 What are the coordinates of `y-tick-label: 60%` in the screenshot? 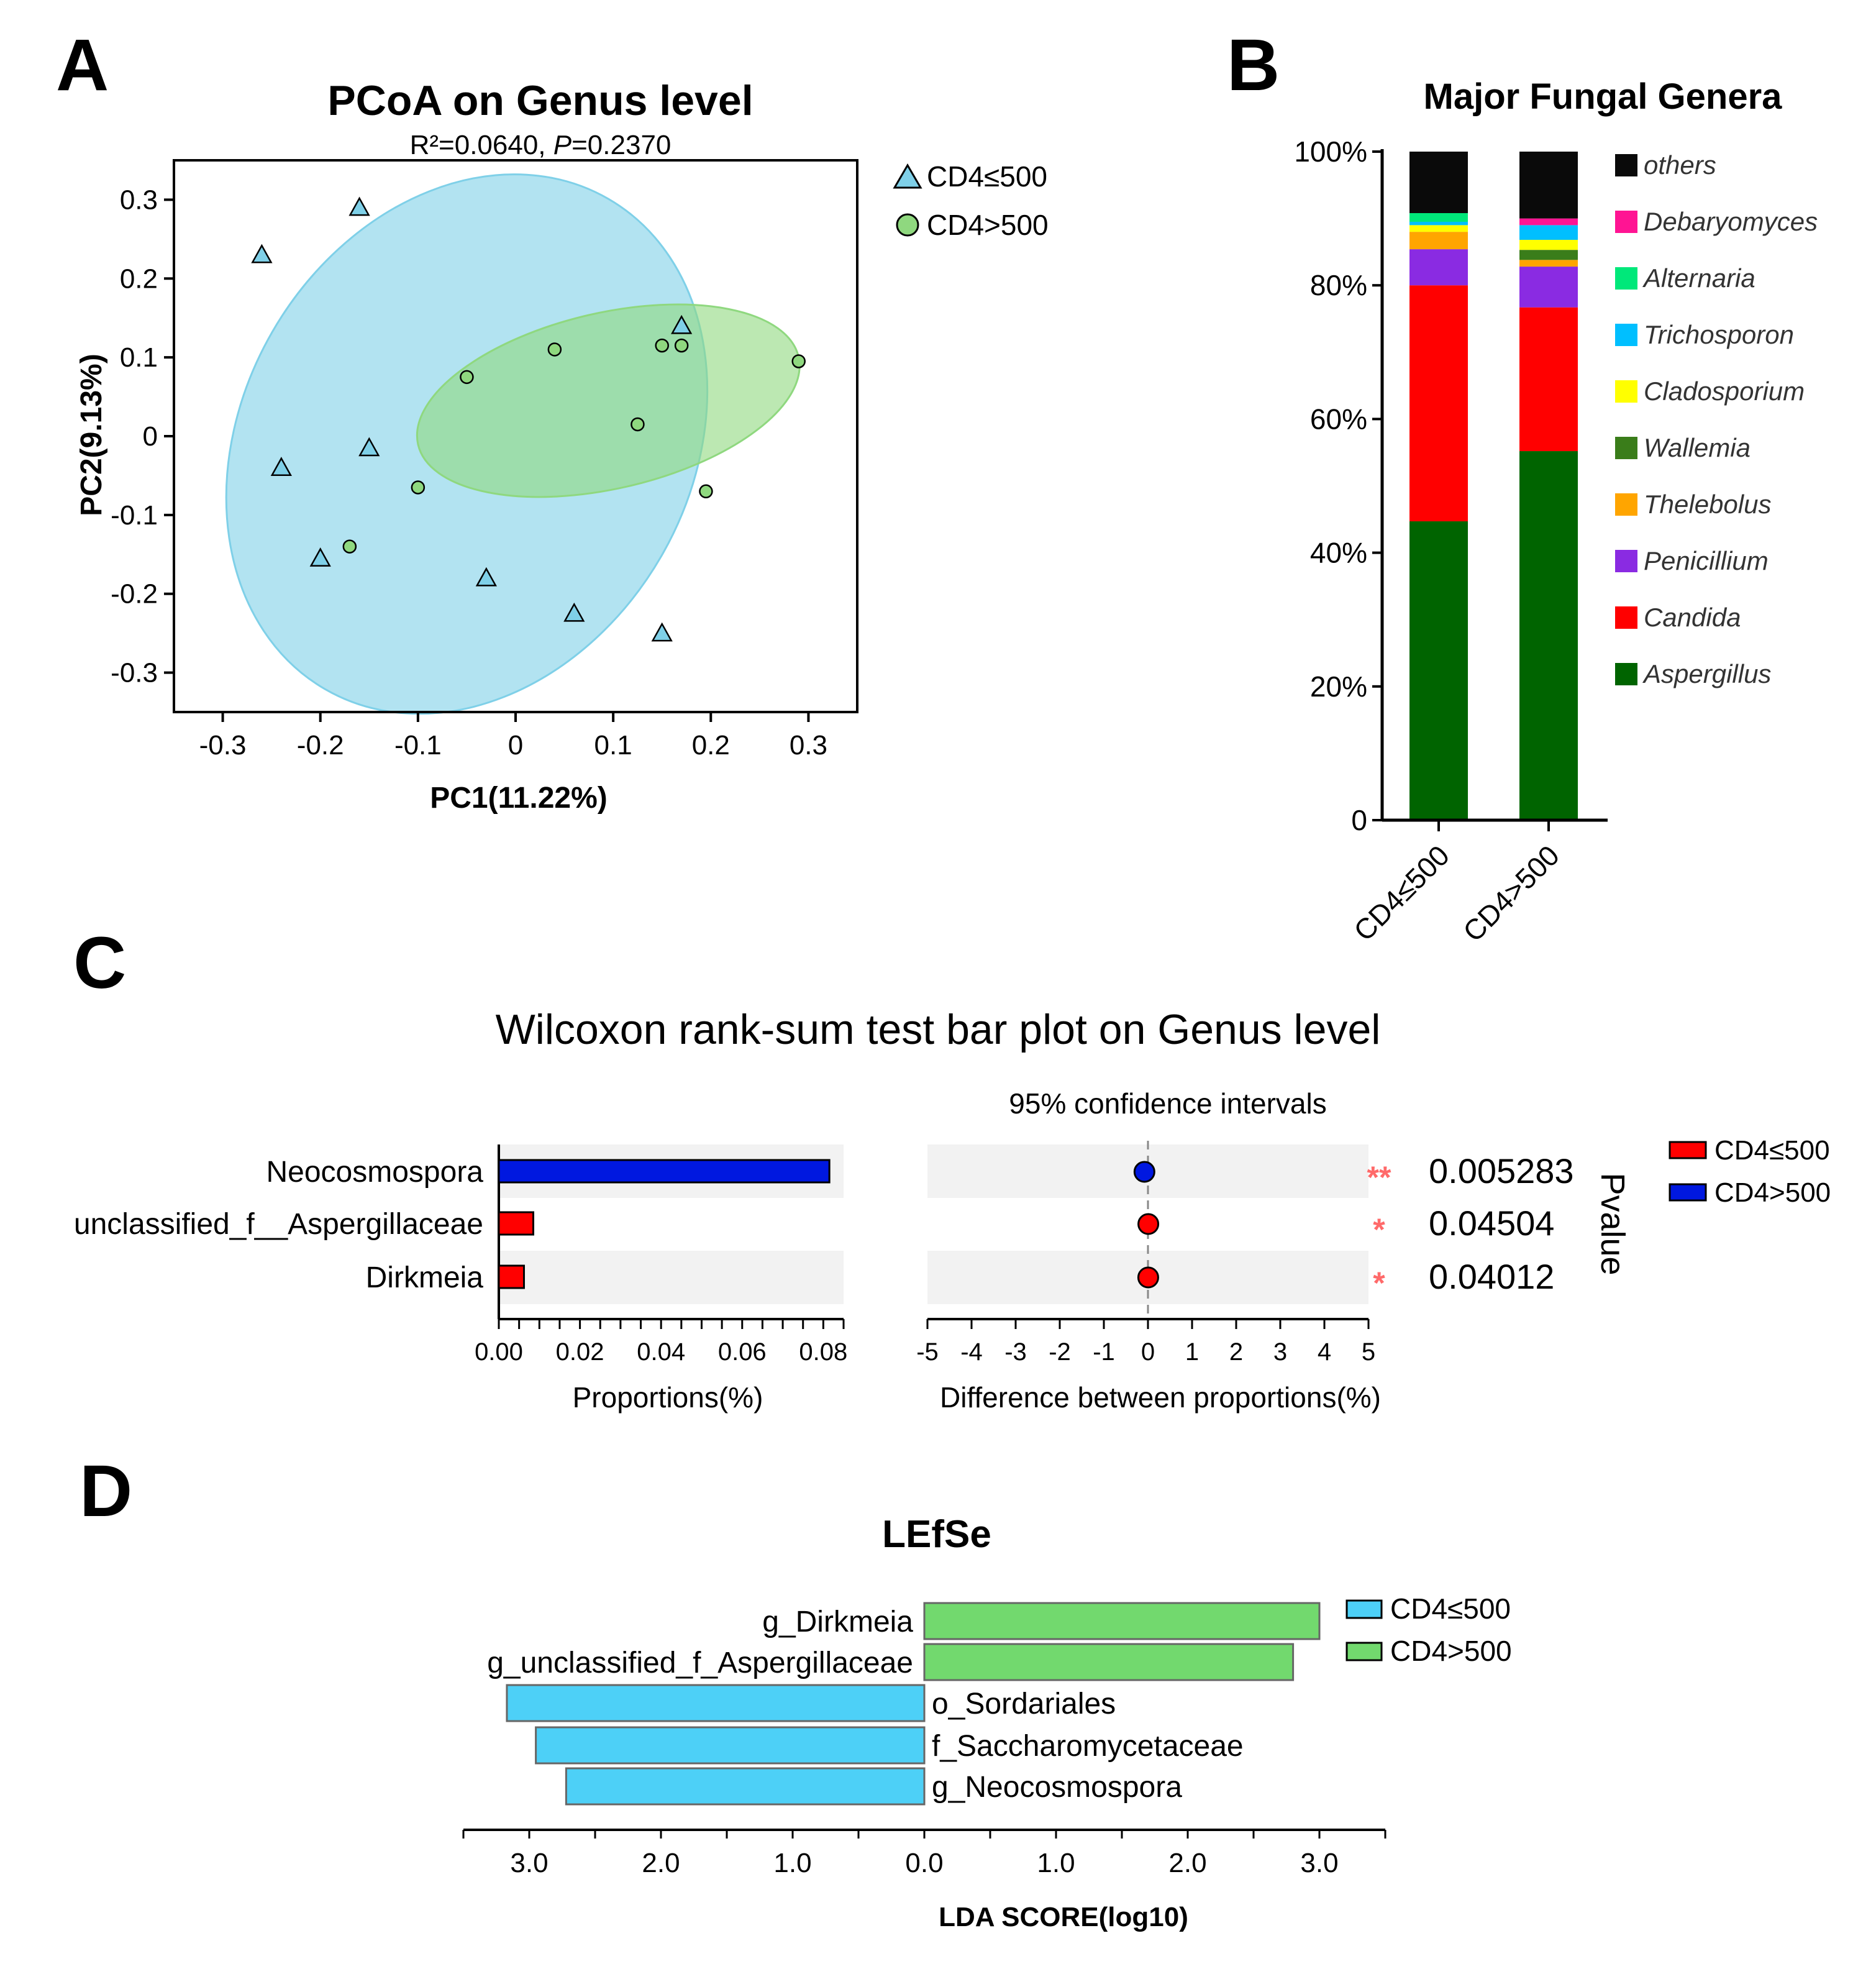 It's located at (1338, 419).